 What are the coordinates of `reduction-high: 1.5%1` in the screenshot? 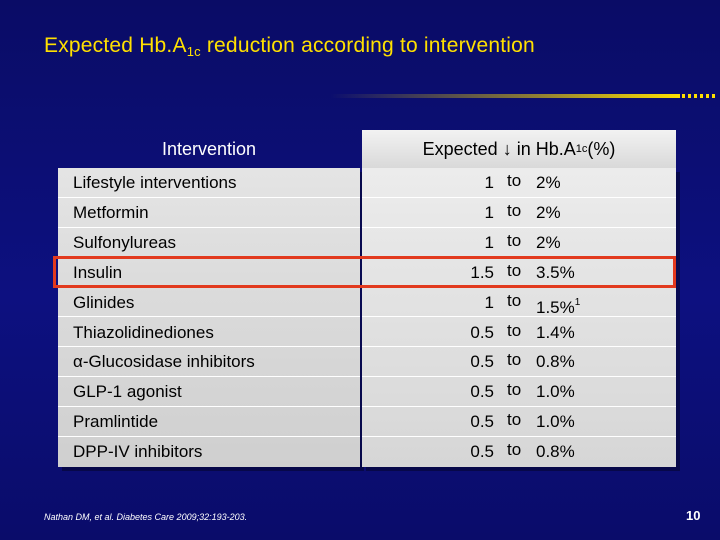 It's located at (558, 306).